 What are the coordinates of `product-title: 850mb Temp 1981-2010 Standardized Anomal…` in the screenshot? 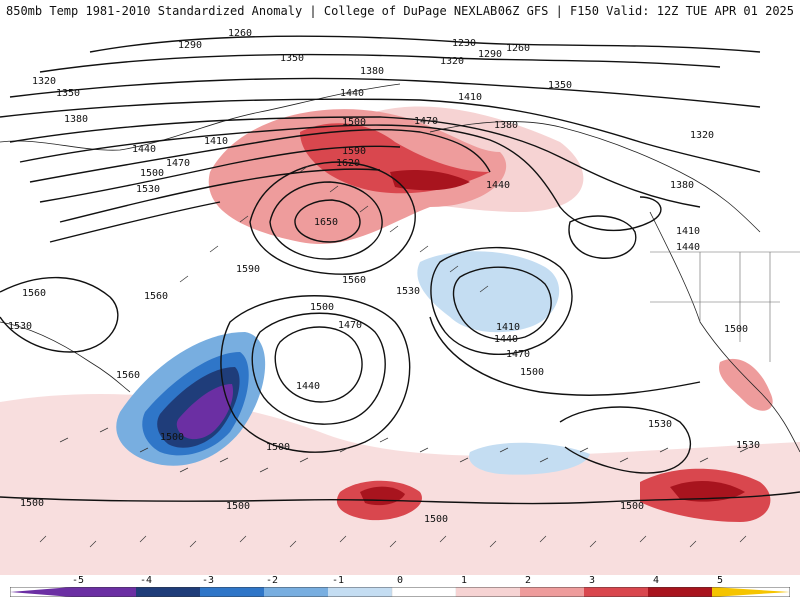 It's located at (252, 11).